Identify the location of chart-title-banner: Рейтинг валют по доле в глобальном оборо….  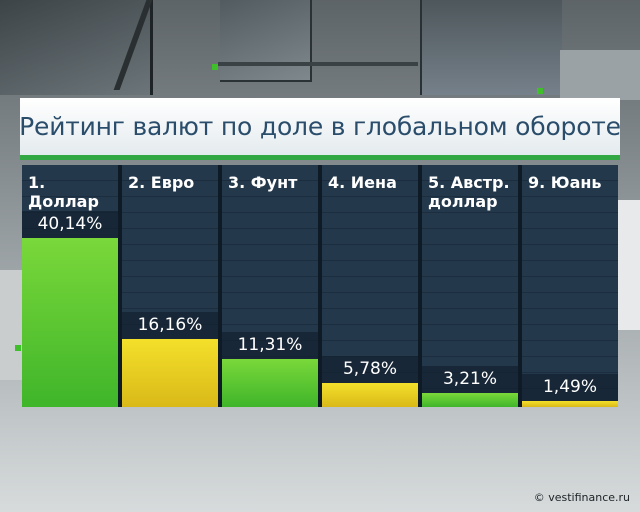
(320, 129).